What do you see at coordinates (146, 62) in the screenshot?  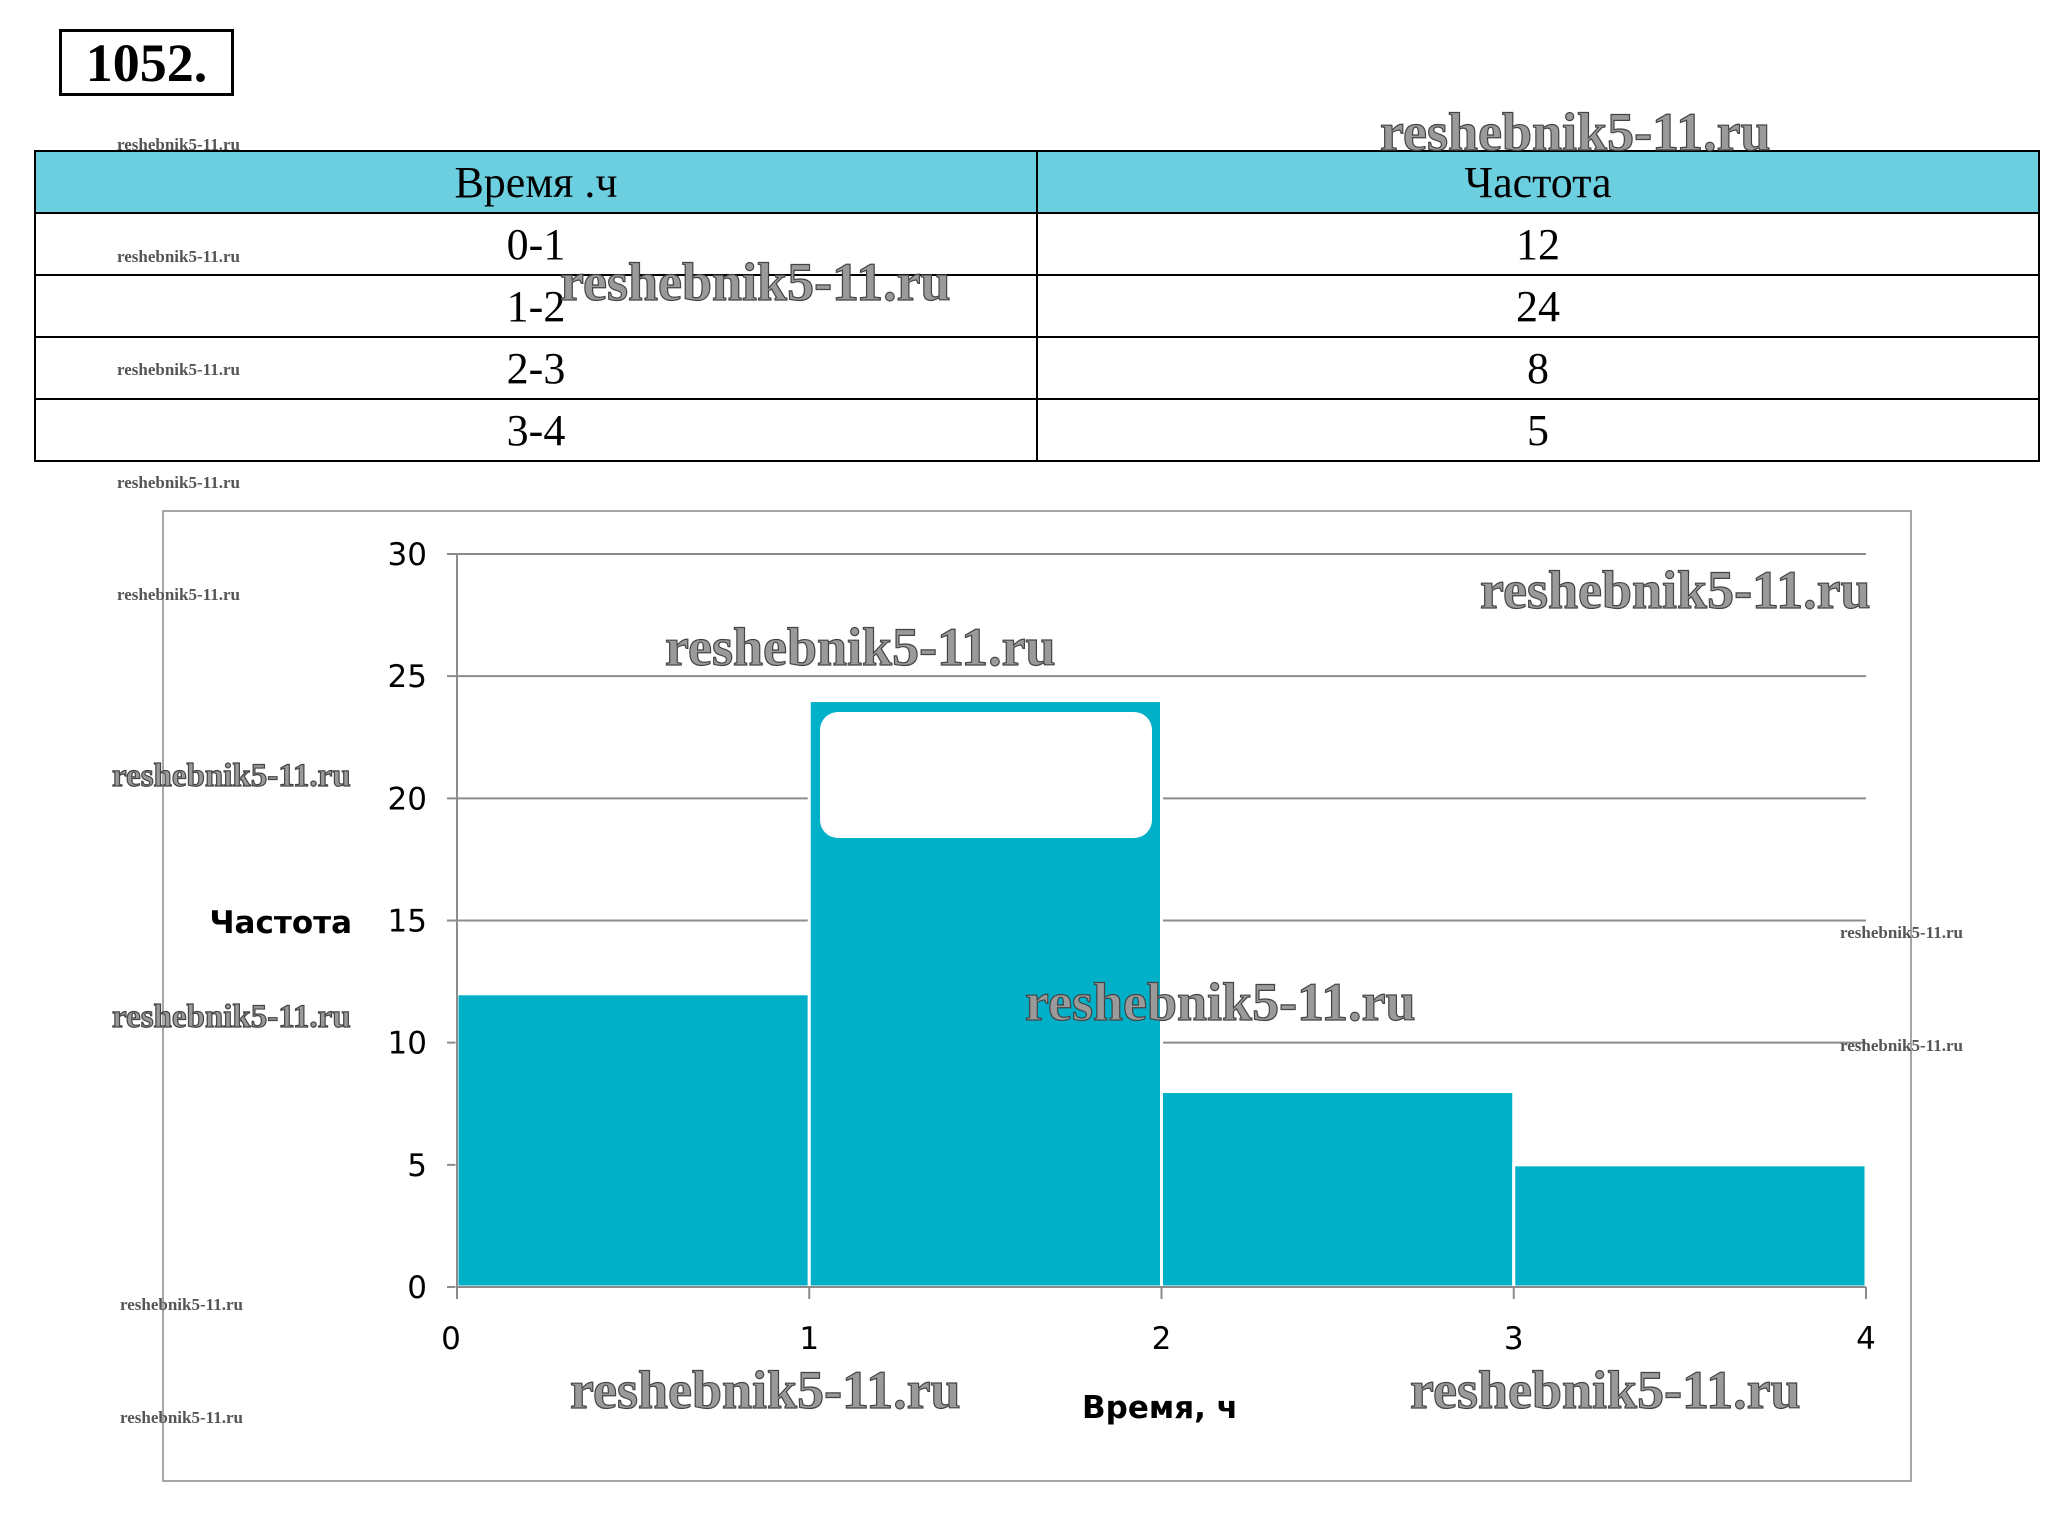 I see `problem-number: 1052.` at bounding box center [146, 62].